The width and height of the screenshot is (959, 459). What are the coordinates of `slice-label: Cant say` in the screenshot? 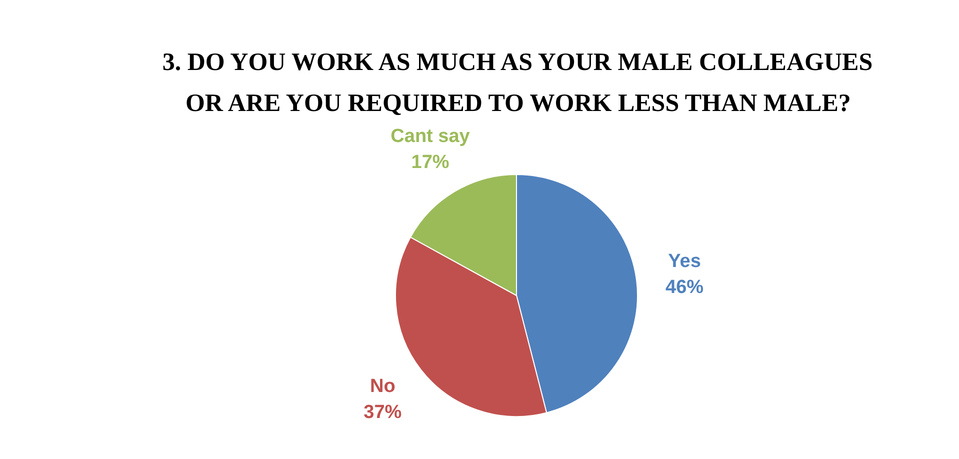 It's located at (430, 137).